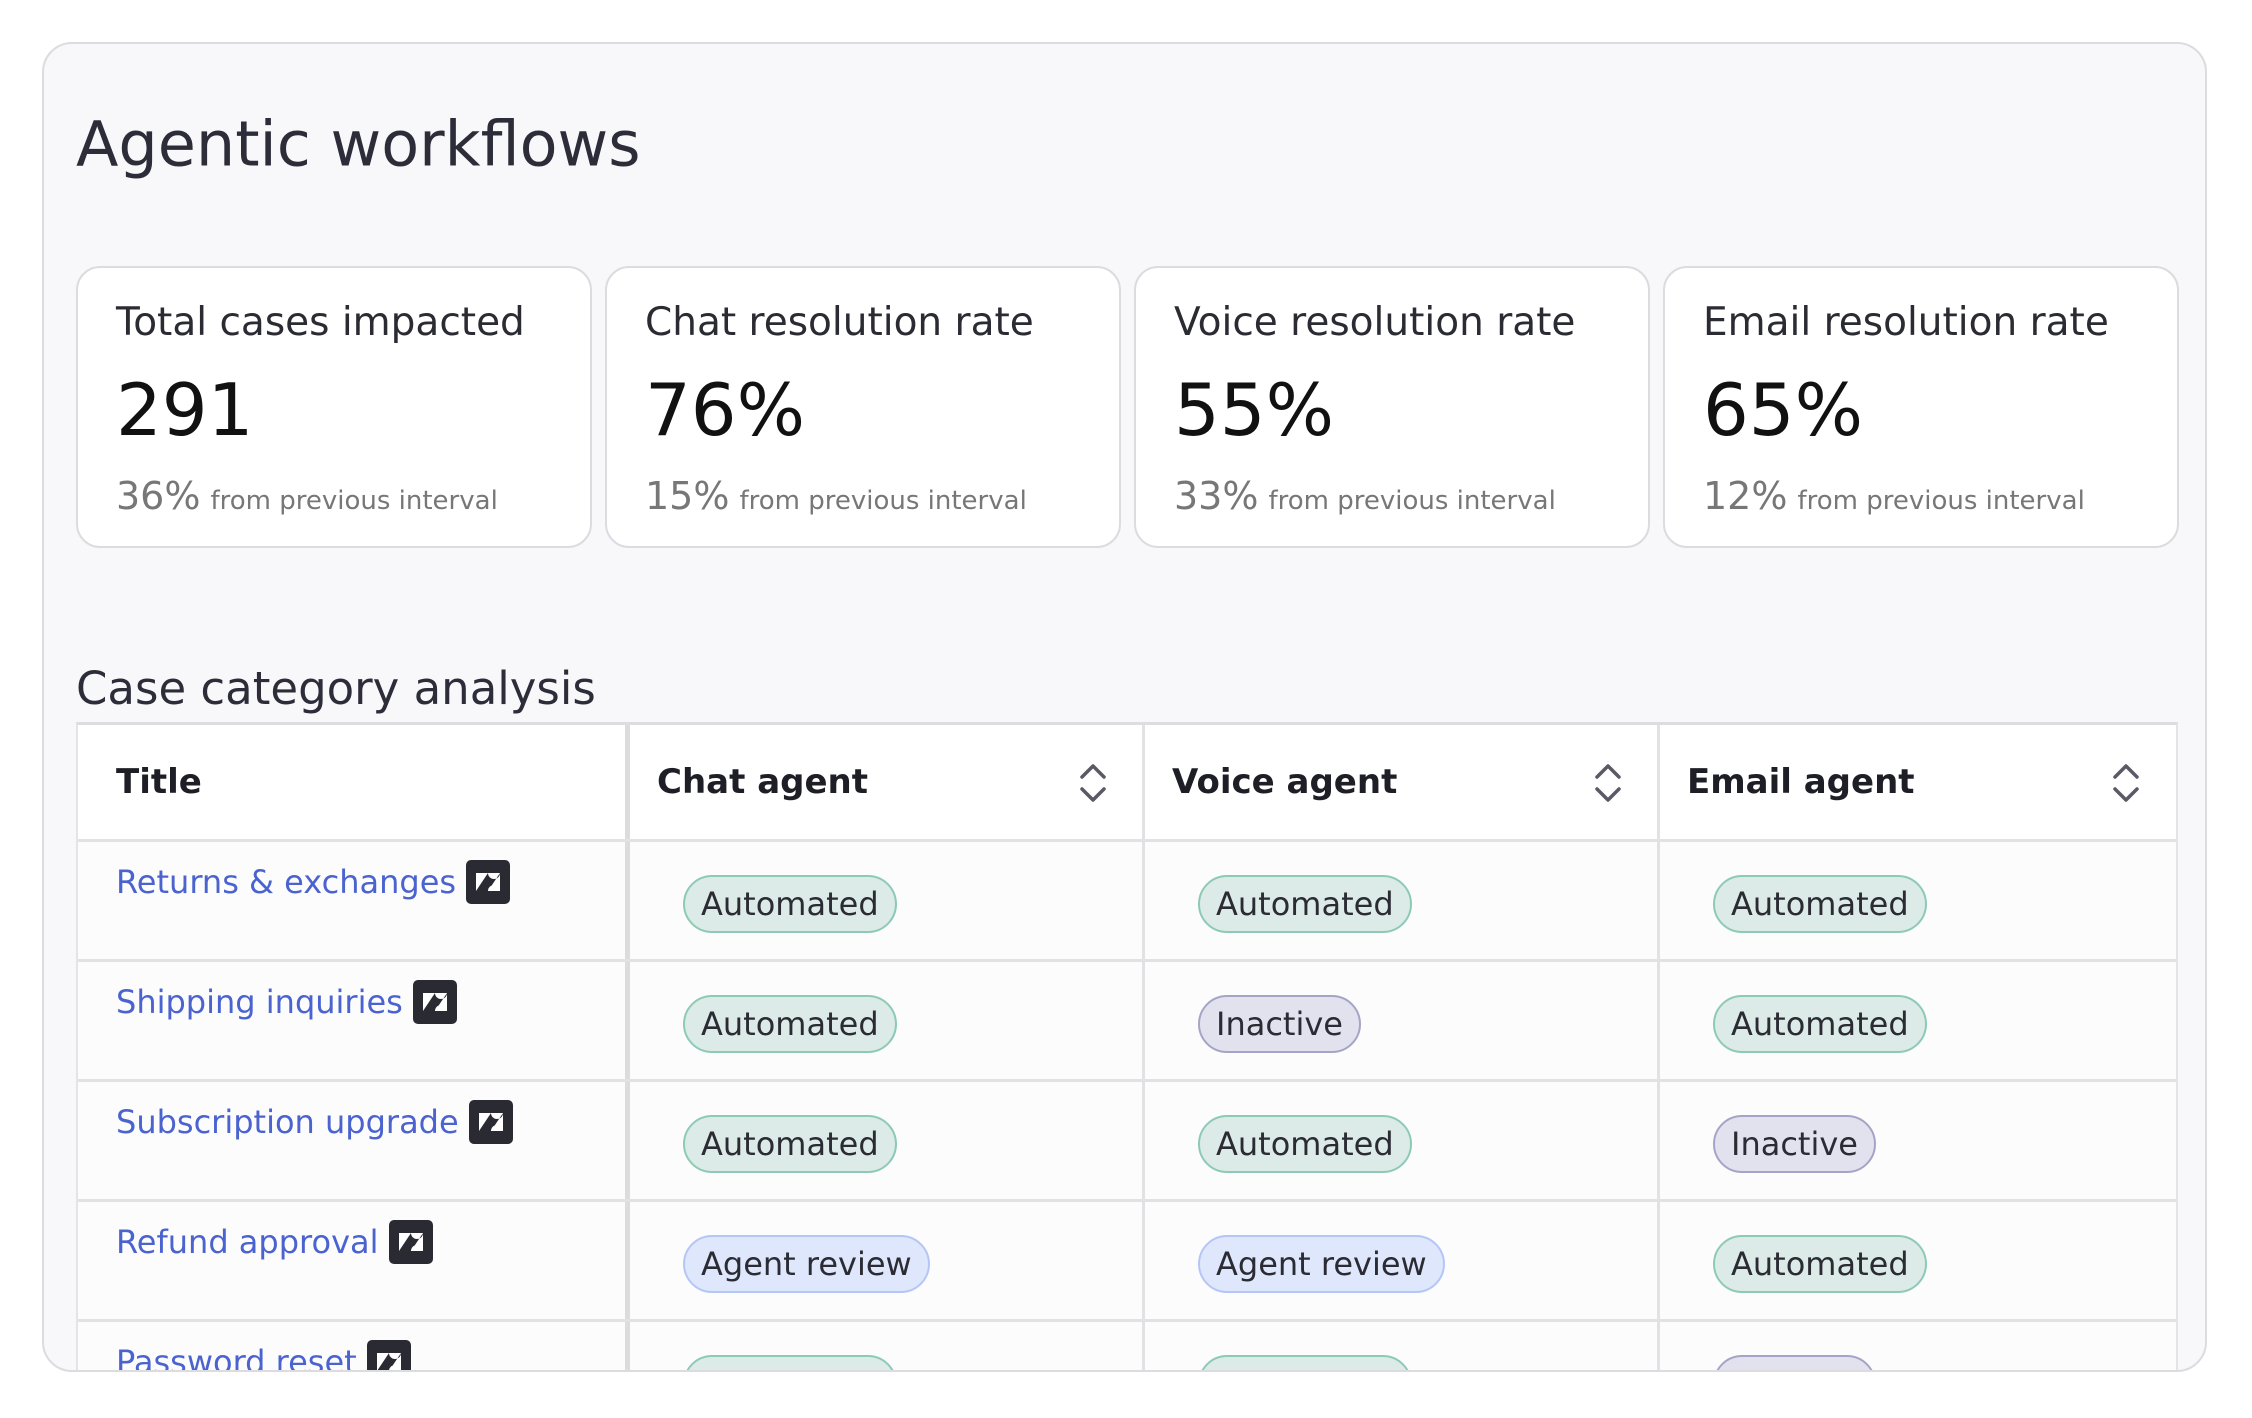  Describe the element at coordinates (762, 782) in the screenshot. I see `column-title: Chat agent` at that location.